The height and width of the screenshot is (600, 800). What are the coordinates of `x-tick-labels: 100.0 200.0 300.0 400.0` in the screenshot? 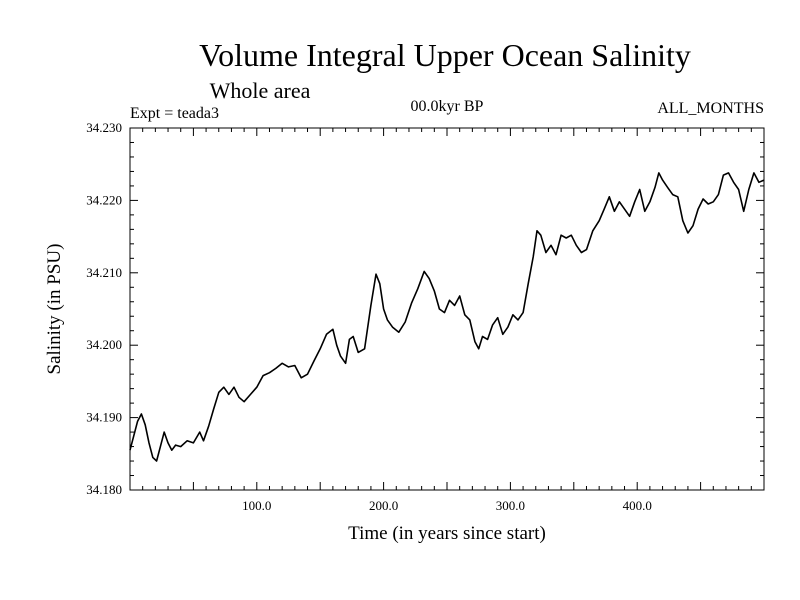 It's located at (447, 505).